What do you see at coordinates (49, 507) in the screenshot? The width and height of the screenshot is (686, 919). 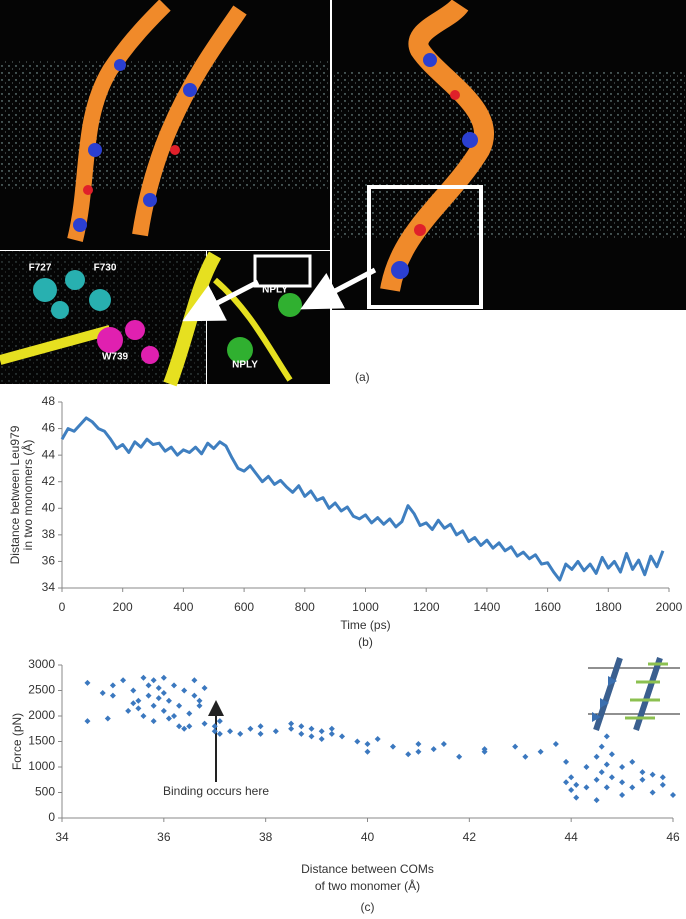 I see `y-tick-label: 40` at bounding box center [49, 507].